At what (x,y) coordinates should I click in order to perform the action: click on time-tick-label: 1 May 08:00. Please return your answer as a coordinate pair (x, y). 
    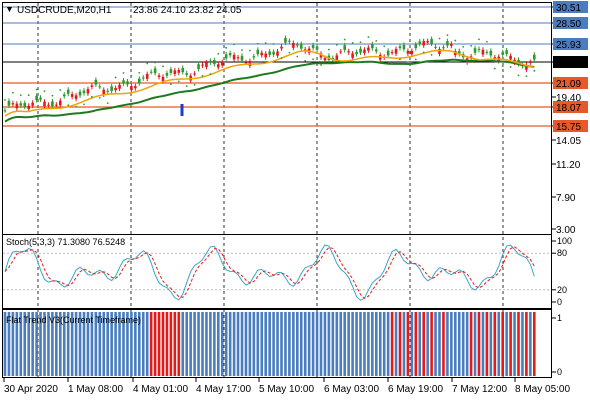
    Looking at the image, I should click on (95, 389).